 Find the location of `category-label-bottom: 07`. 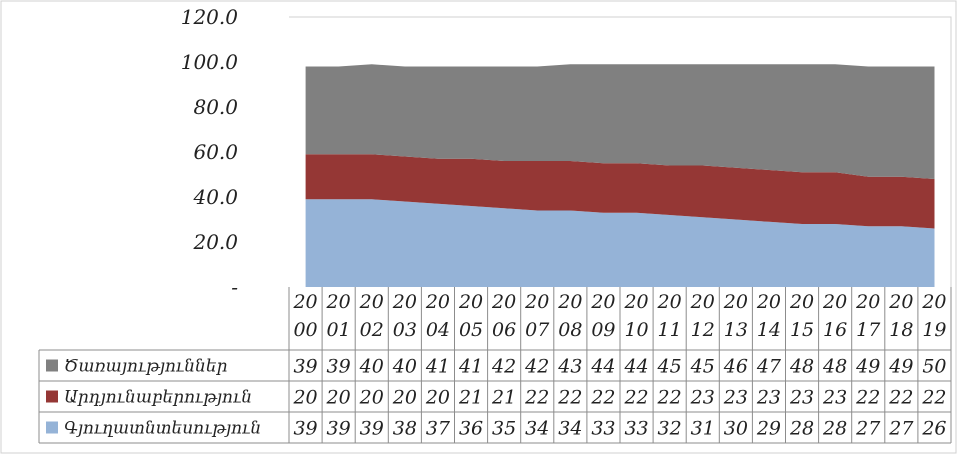

category-label-bottom: 07 is located at coordinates (537, 330).